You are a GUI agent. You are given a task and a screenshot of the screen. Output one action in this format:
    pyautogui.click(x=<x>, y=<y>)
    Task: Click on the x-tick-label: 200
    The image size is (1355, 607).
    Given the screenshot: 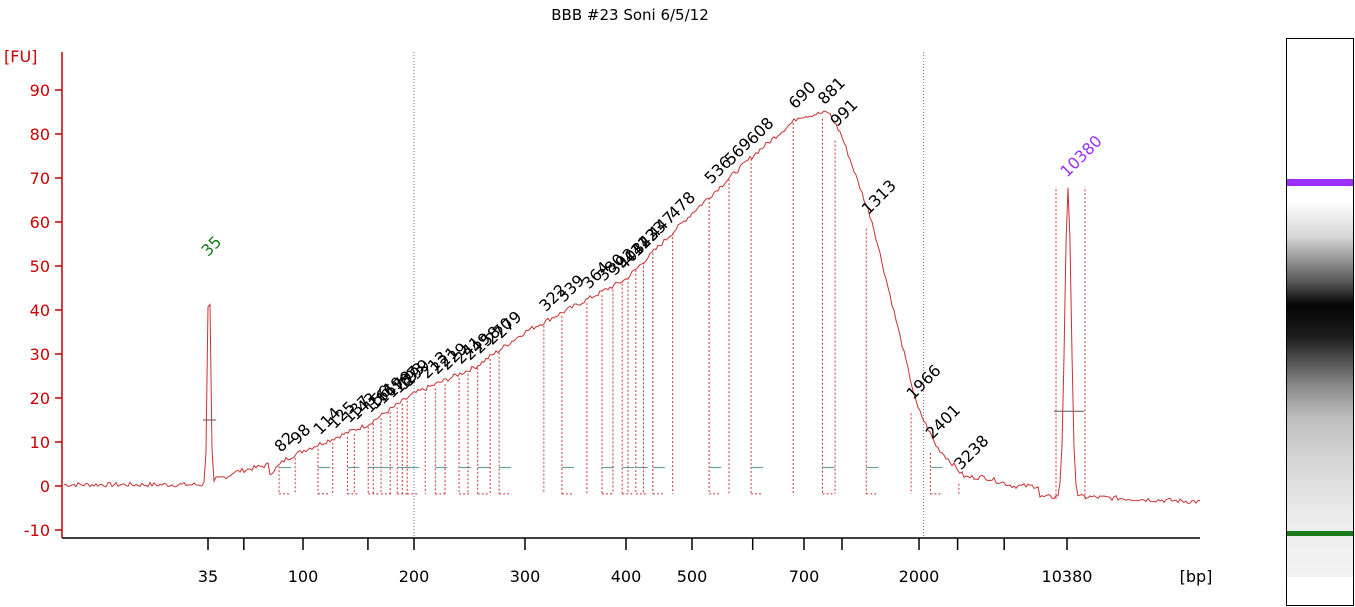 What is the action you would take?
    pyautogui.click(x=414, y=576)
    